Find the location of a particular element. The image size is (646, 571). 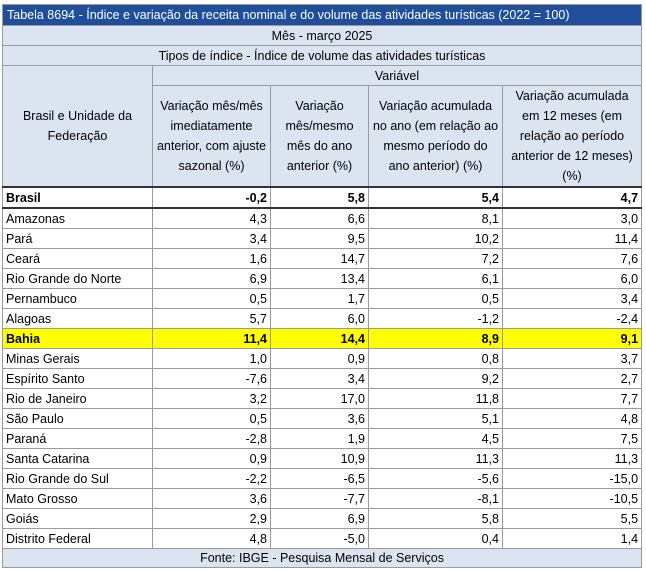

value-cell: 0,8 is located at coordinates (435, 358).